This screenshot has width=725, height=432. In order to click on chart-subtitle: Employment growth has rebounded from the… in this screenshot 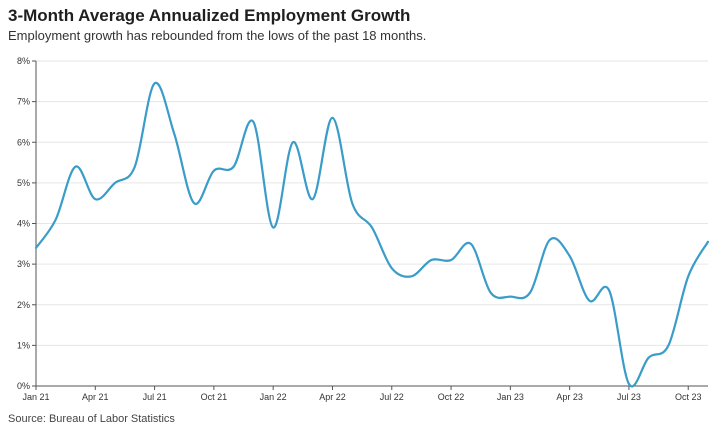, I will do `click(217, 35)`.